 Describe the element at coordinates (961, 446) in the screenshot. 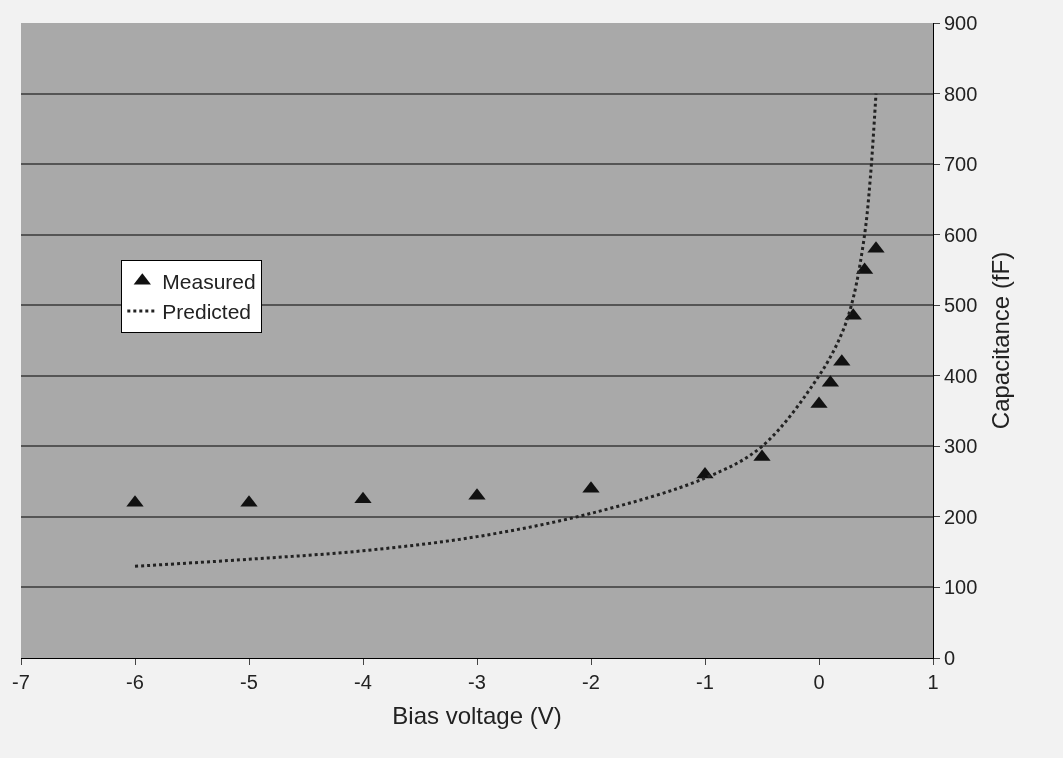

I see `y-tick-label: 300` at that location.